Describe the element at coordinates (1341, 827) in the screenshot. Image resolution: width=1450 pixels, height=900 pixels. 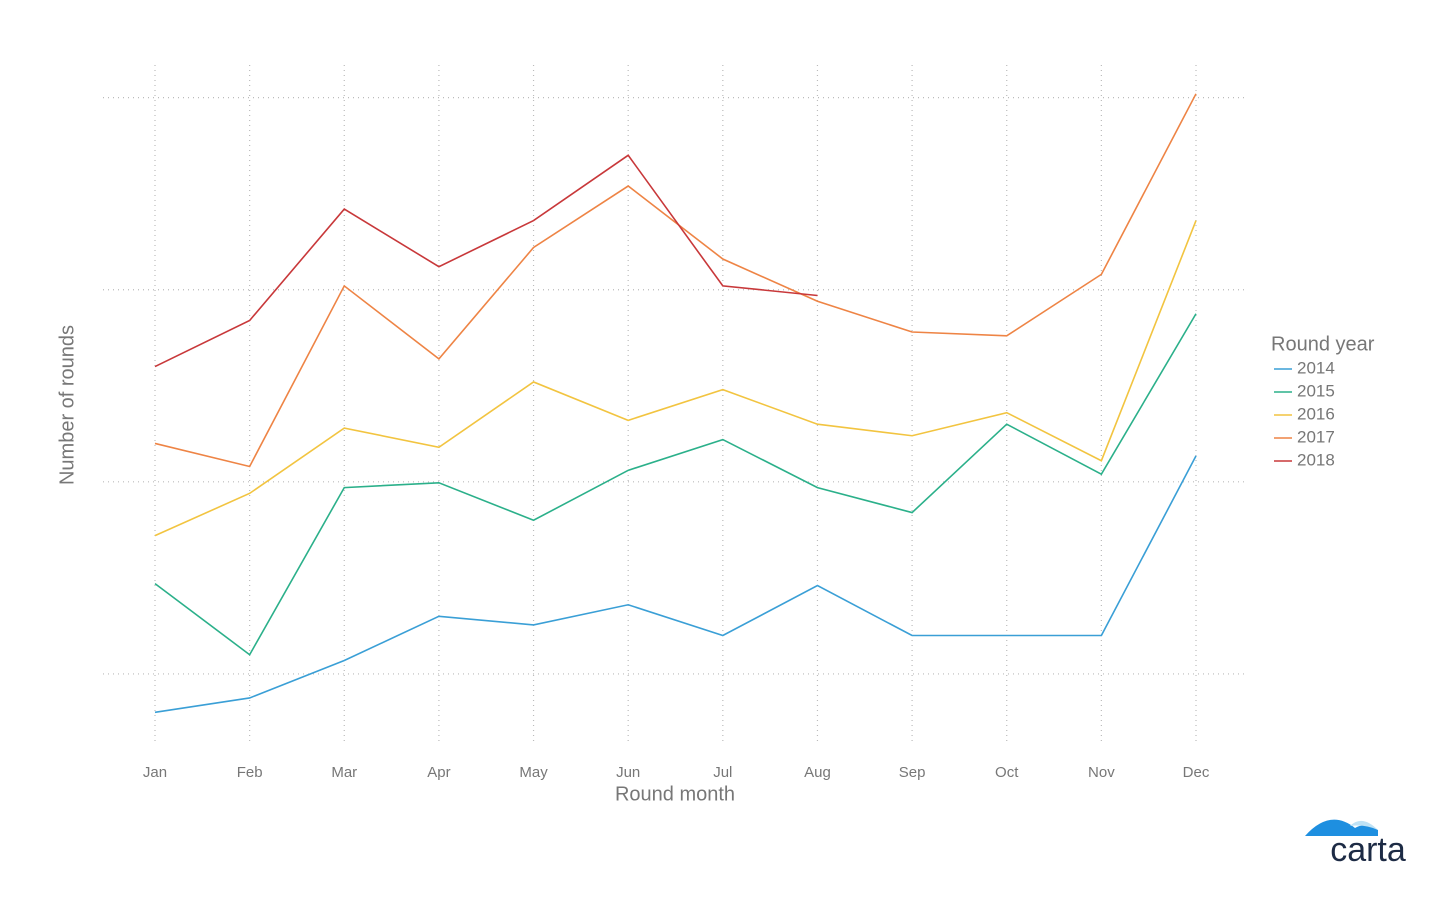
I see `logo-mark` at that location.